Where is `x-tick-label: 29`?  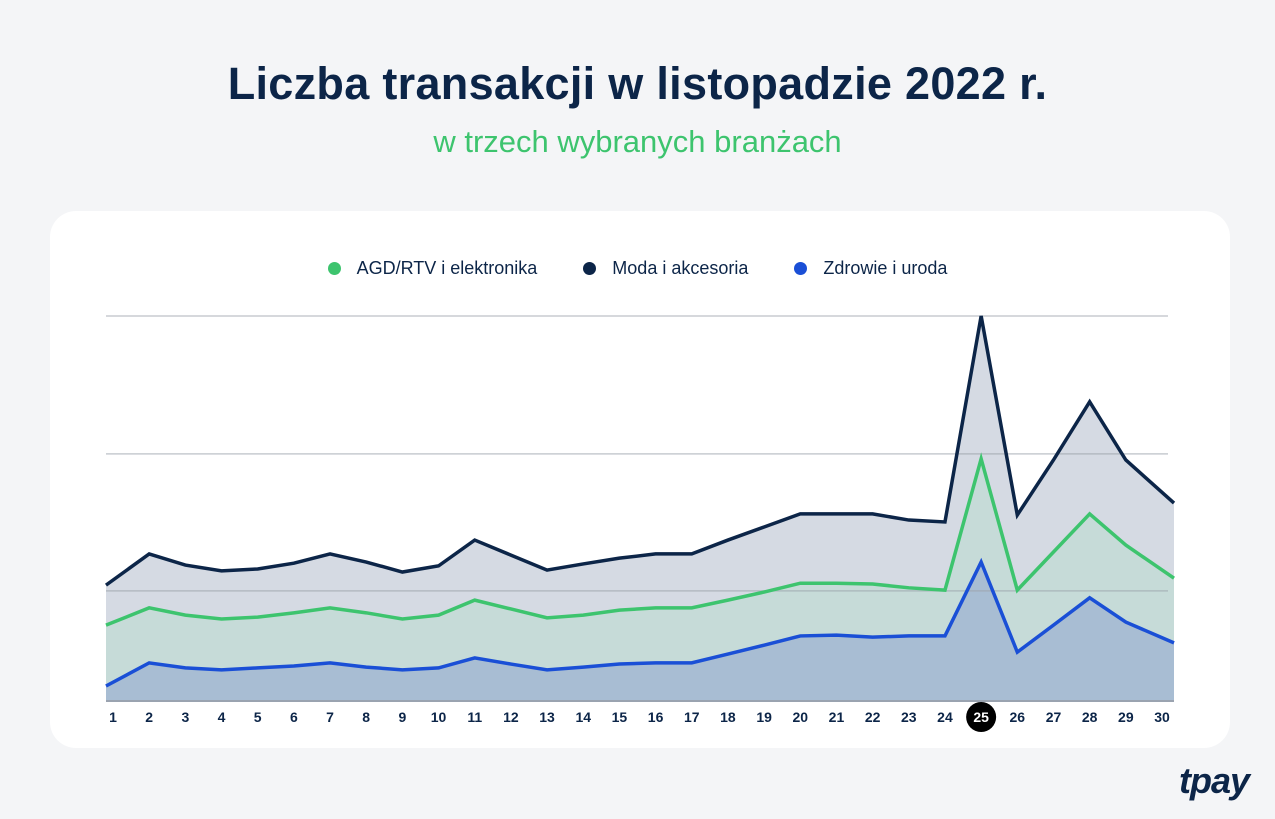
x-tick-label: 29 is located at coordinates (1126, 717).